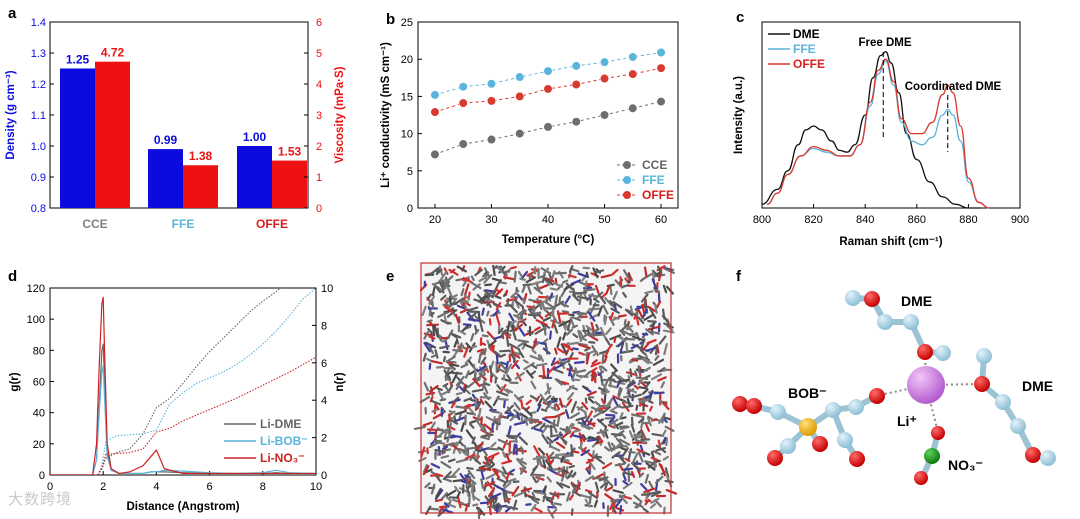 This screenshot has height=519, width=1080. I want to click on carbon-atom, so click(984, 356).